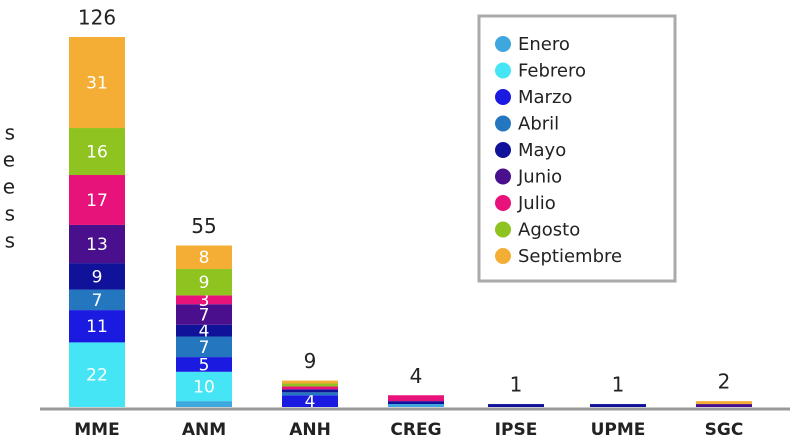 The height and width of the screenshot is (442, 810). Describe the element at coordinates (544, 44) in the screenshot. I see `legend-label: Enero` at that location.